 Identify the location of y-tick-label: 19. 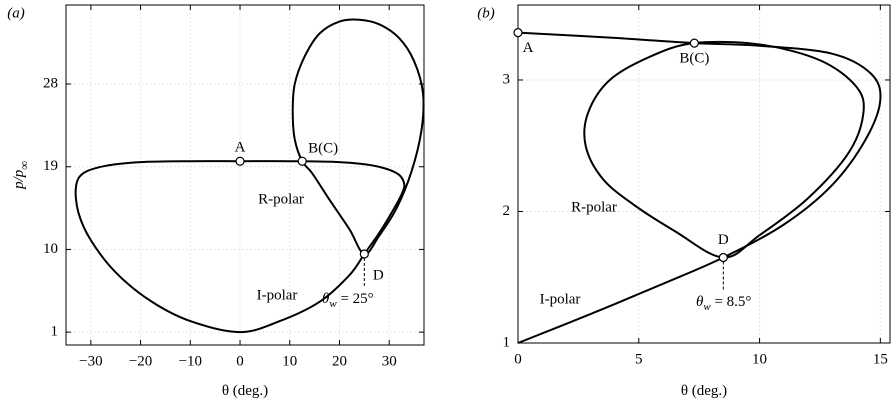
(50, 166).